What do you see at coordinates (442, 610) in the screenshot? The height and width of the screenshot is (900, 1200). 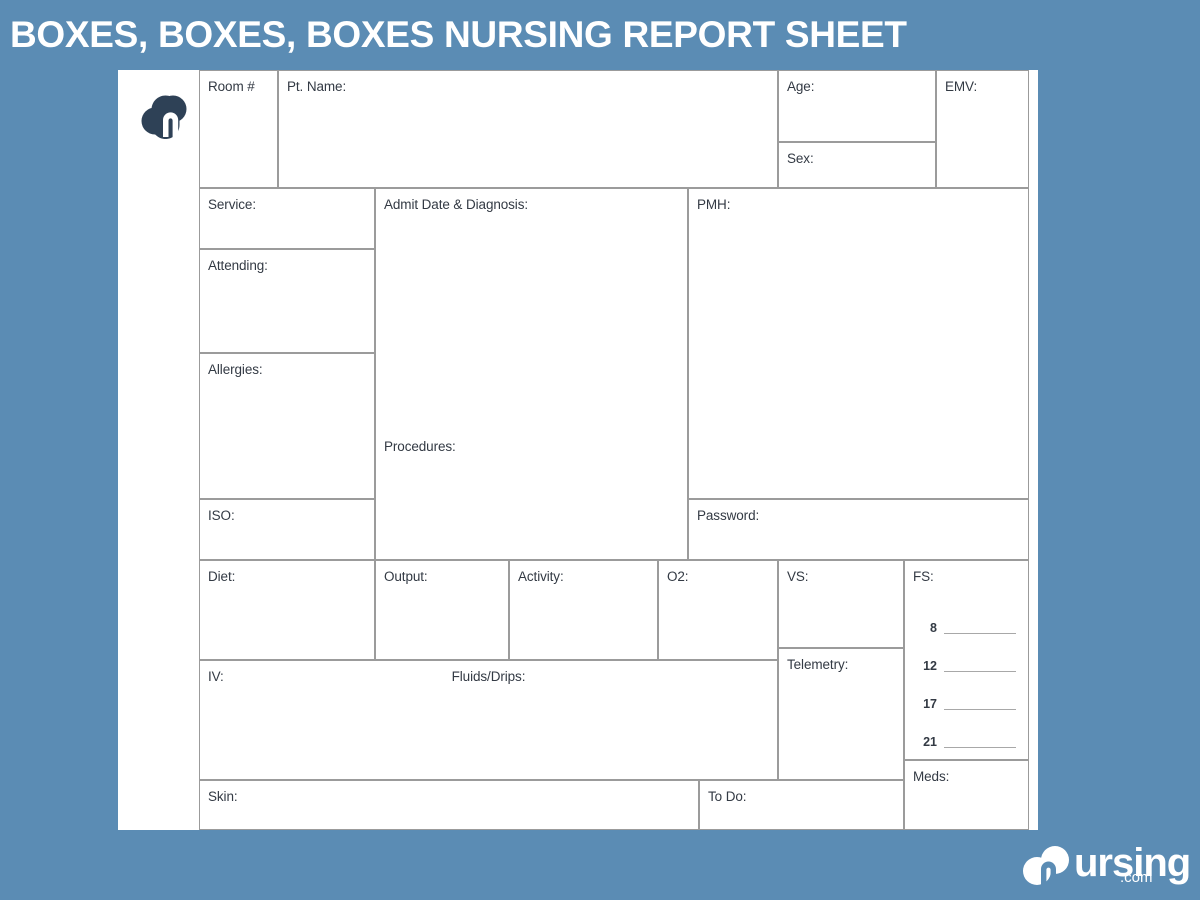 I see `field-output: Output:` at bounding box center [442, 610].